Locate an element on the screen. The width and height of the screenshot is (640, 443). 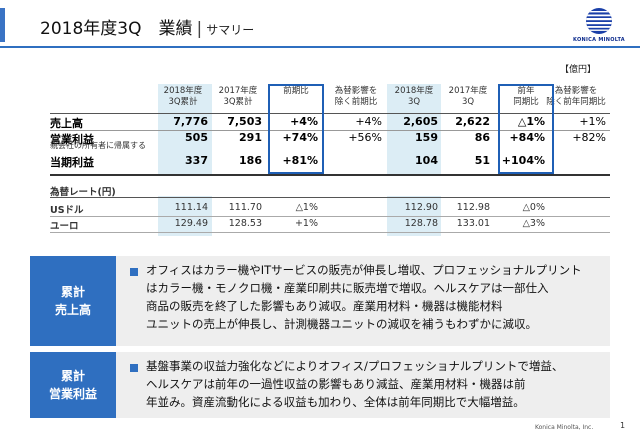
column-header: 2018年度 3Q is located at coordinates (414, 97).